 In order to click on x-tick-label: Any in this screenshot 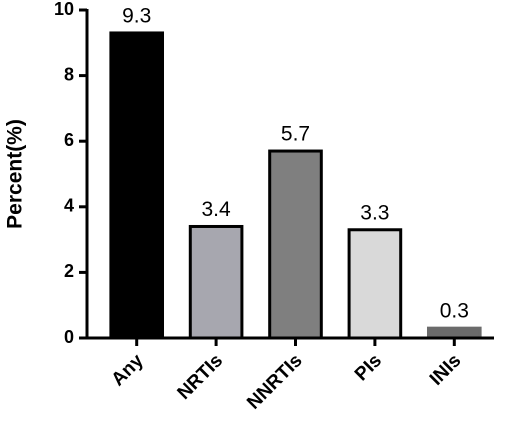, I will do `click(128, 370)`.